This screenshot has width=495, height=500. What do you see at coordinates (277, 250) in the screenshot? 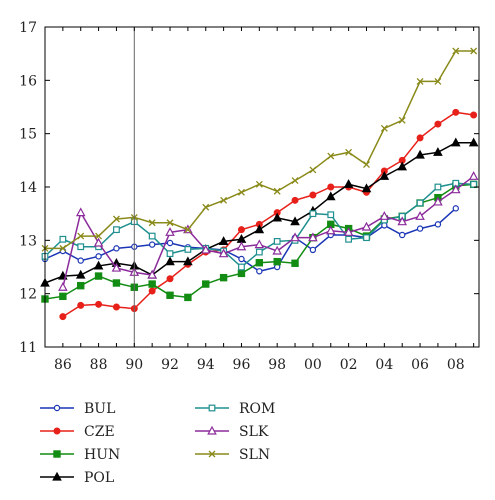
I see `point-slk-1998` at bounding box center [277, 250].